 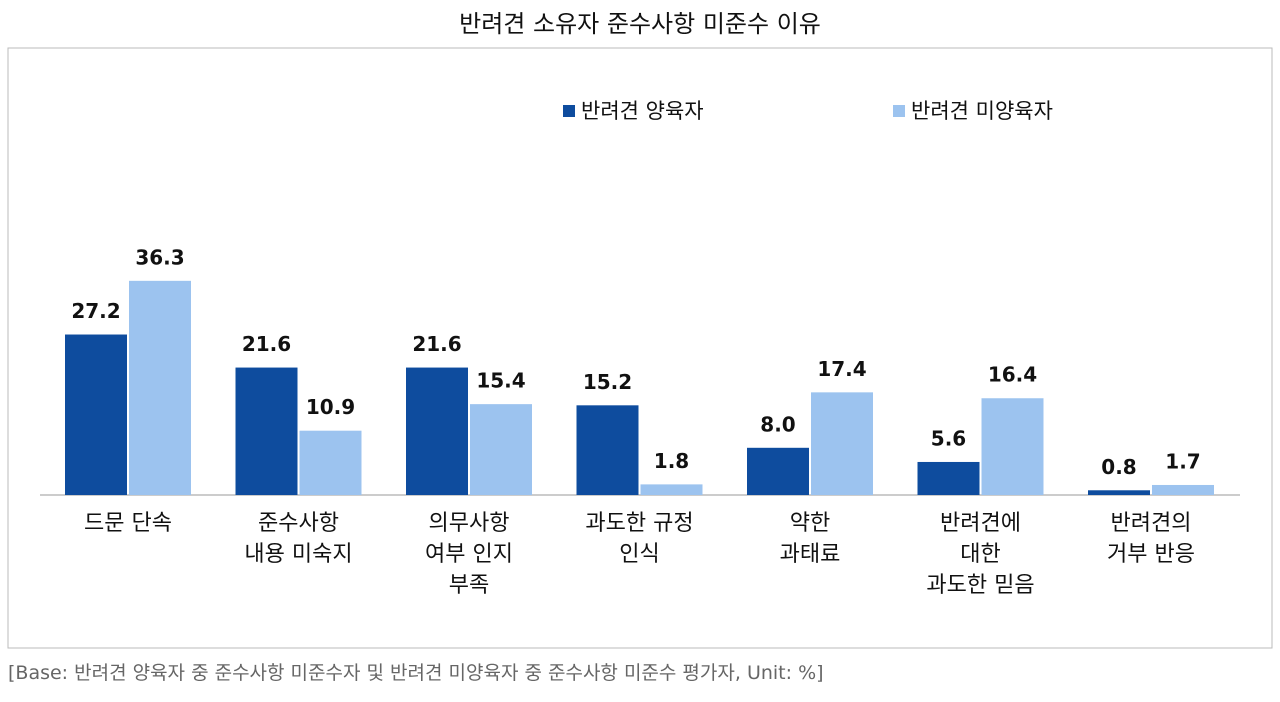 I want to click on data-label: 15.2, so click(x=607, y=382).